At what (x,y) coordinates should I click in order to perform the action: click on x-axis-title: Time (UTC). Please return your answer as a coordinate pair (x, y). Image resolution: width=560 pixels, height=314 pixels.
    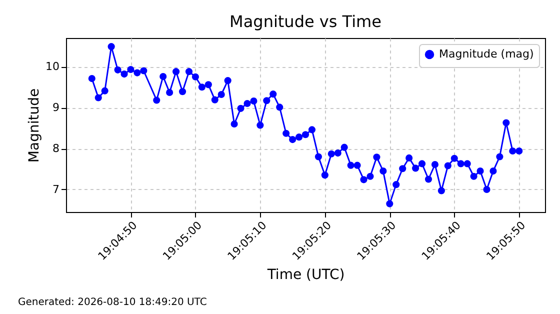
    Looking at the image, I should click on (305, 275).